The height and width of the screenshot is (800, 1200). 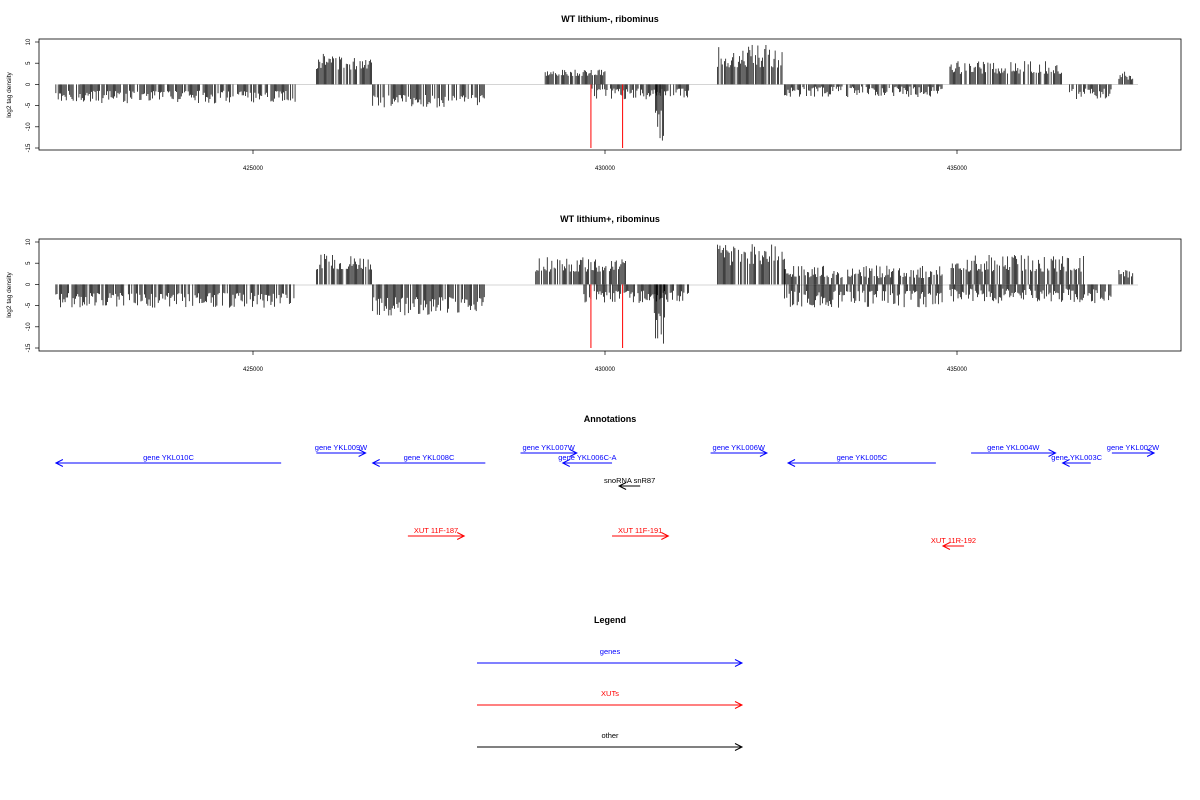 I want to click on legend-title: Legend, so click(x=610, y=620).